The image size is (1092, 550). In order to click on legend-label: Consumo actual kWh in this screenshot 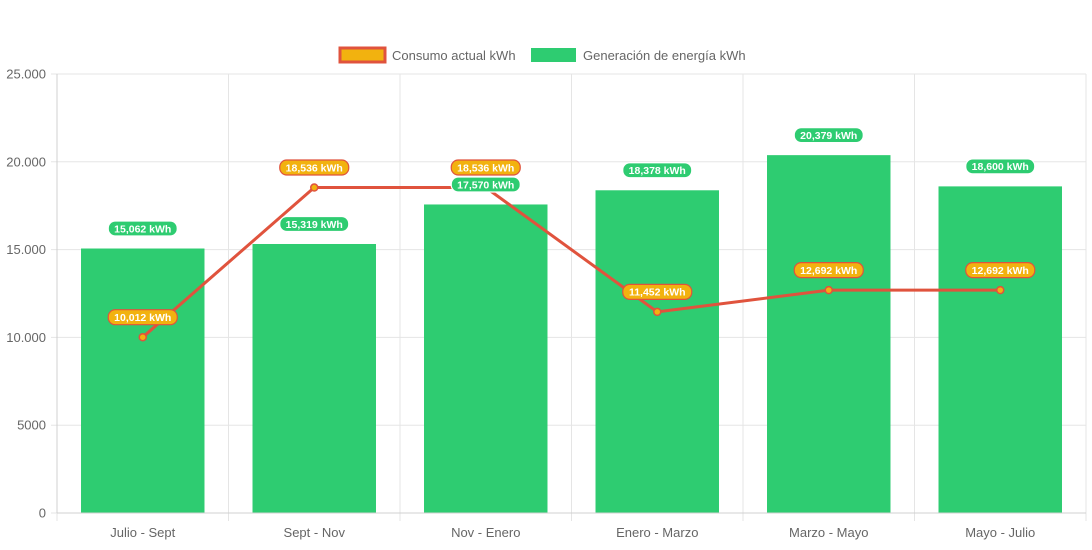, I will do `click(454, 55)`.